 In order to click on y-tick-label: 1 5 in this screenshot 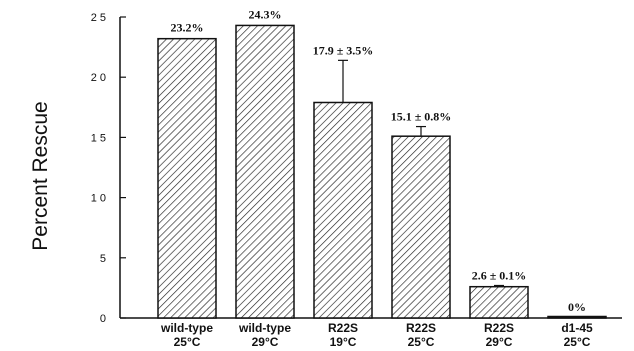, I will do `click(98, 138)`.